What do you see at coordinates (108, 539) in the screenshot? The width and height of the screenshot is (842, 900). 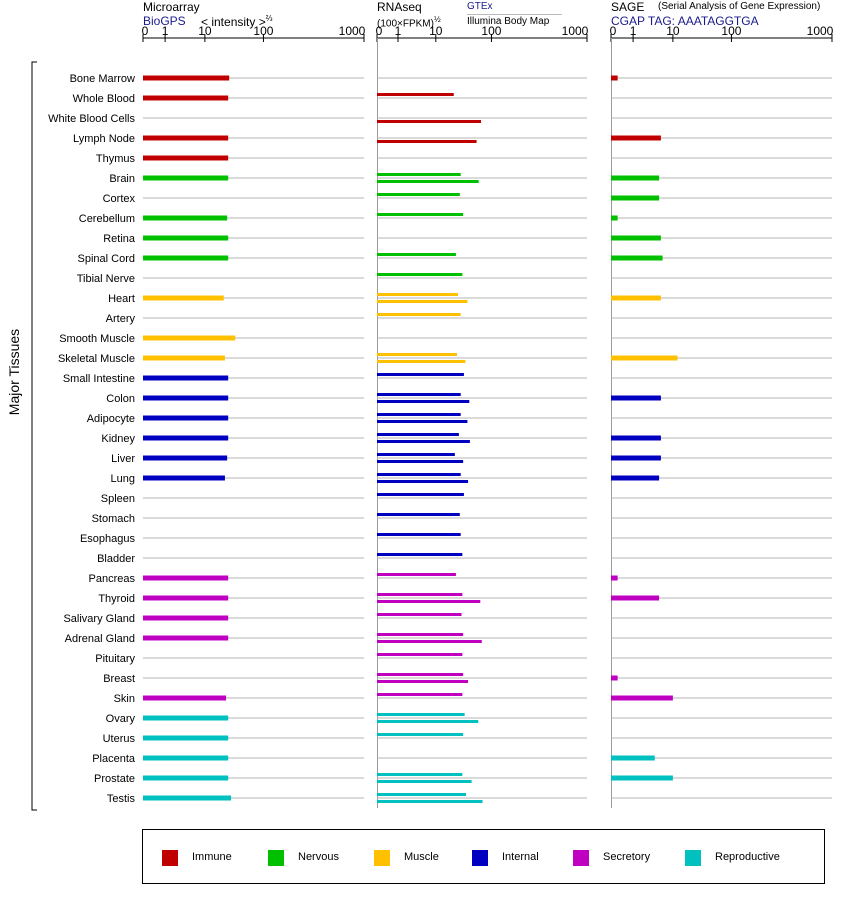 I see `tissue-label-esophagus: Esophagus` at bounding box center [108, 539].